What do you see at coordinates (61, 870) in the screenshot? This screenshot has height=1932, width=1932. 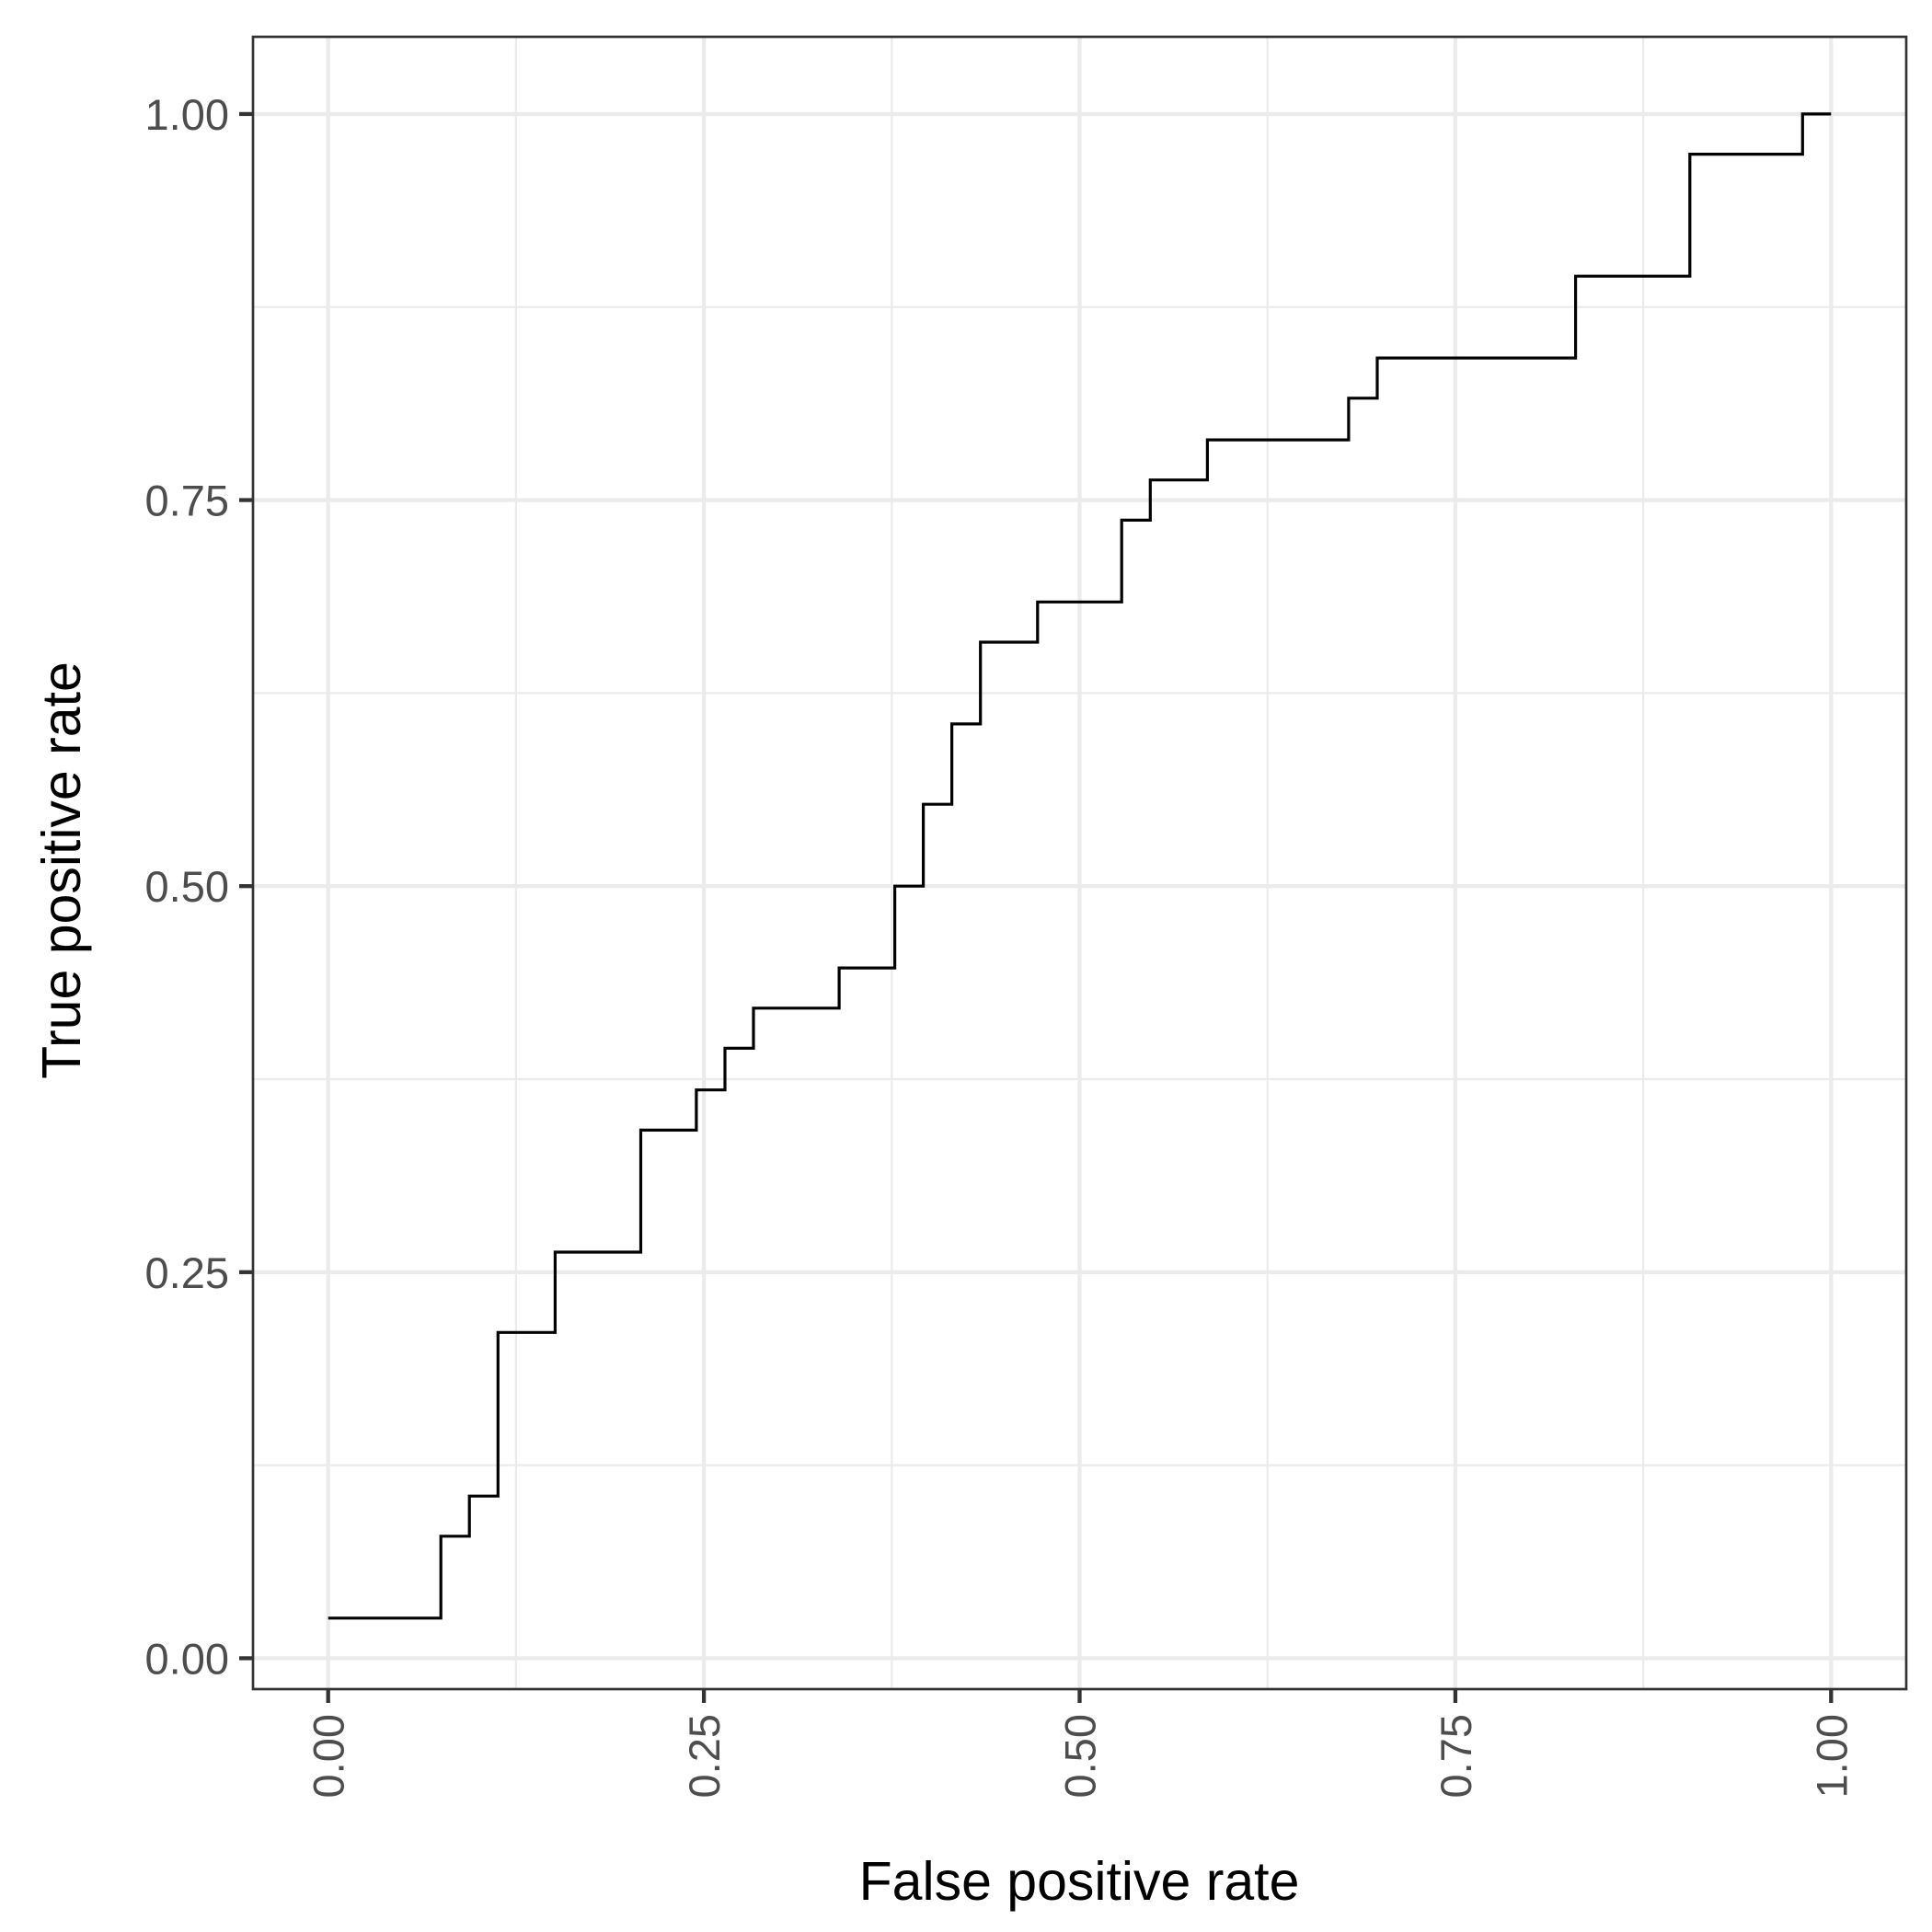 I see `y-axis-title: True positive rate` at bounding box center [61, 870].